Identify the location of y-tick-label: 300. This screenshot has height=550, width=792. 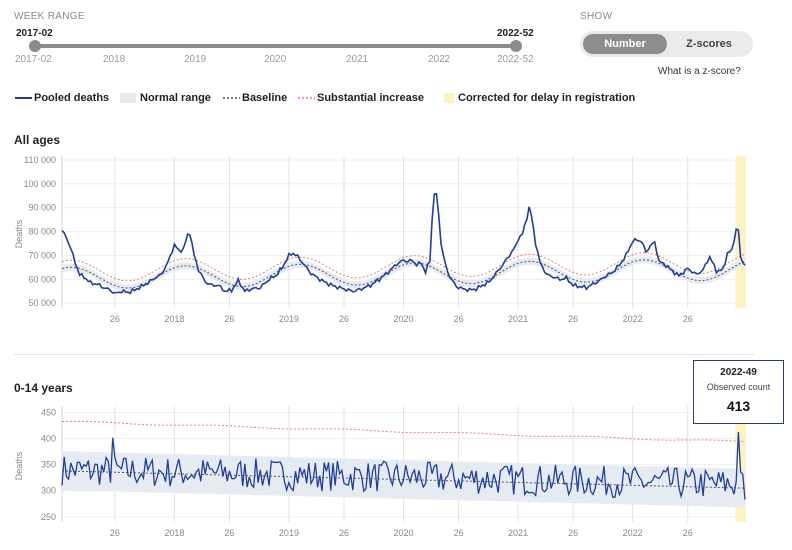
(48, 491).